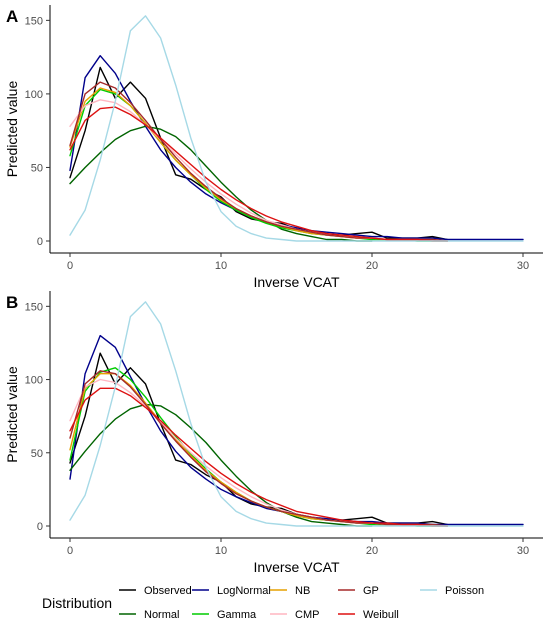  Describe the element at coordinates (237, 615) in the screenshot. I see `legend-label: Gamma` at that location.